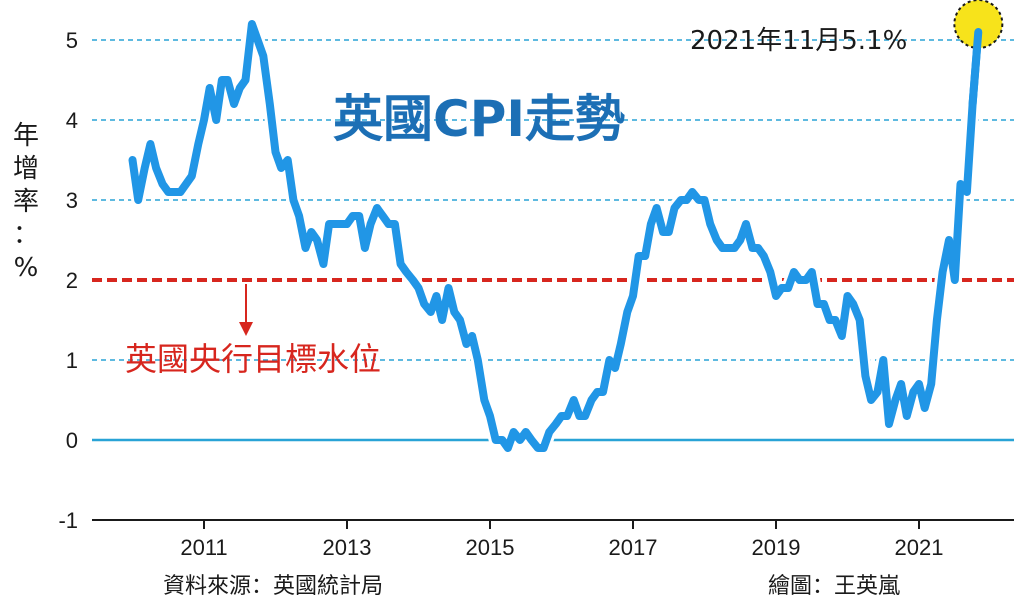 This screenshot has width=1024, height=604. What do you see at coordinates (347, 547) in the screenshot?
I see `x-tick-label: 2013` at bounding box center [347, 547].